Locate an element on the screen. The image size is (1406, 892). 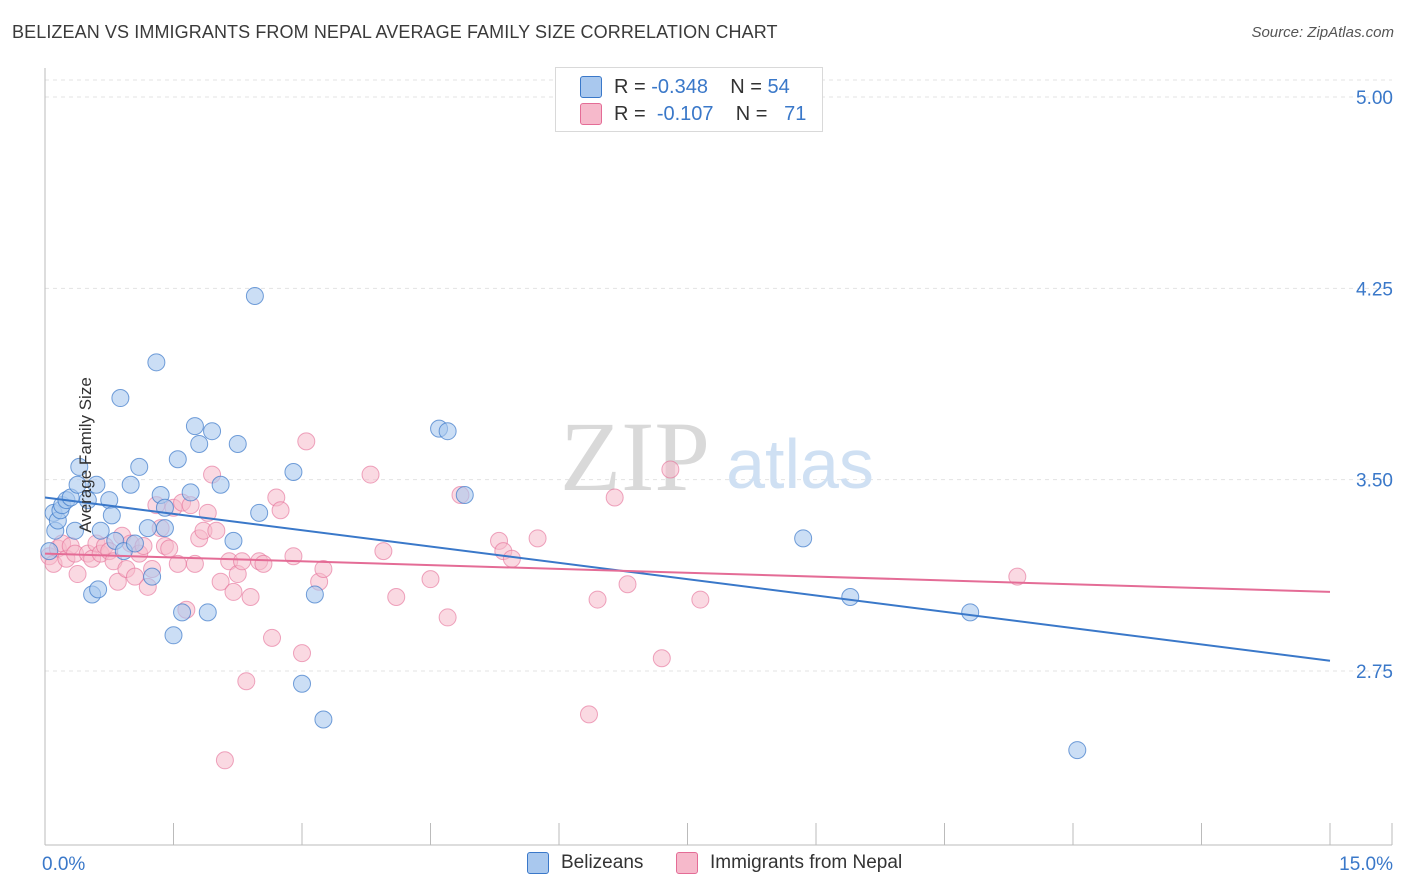
x-tick-labels: 0.0% 15.0% is located at coordinates (717, 864).